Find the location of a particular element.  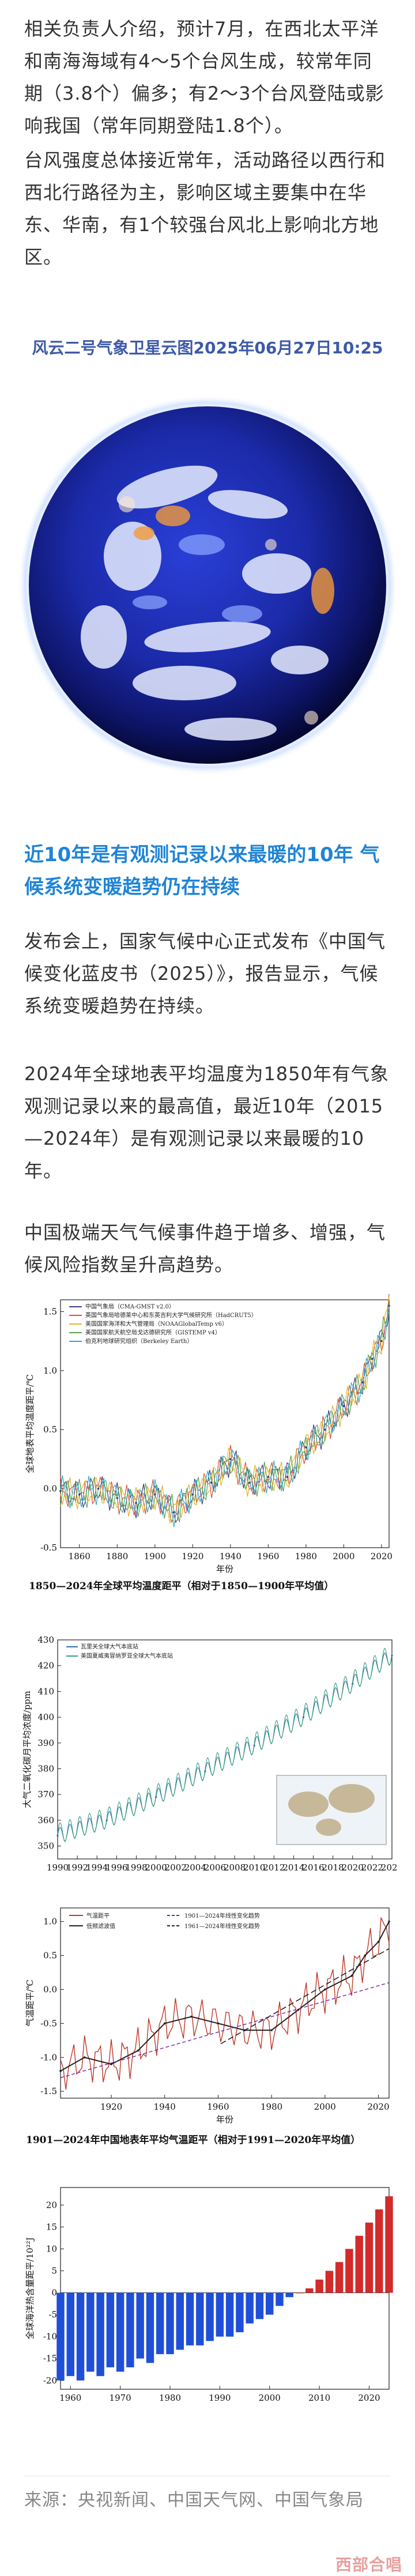

y-tick-label: 1.0 is located at coordinates (50, 1371).